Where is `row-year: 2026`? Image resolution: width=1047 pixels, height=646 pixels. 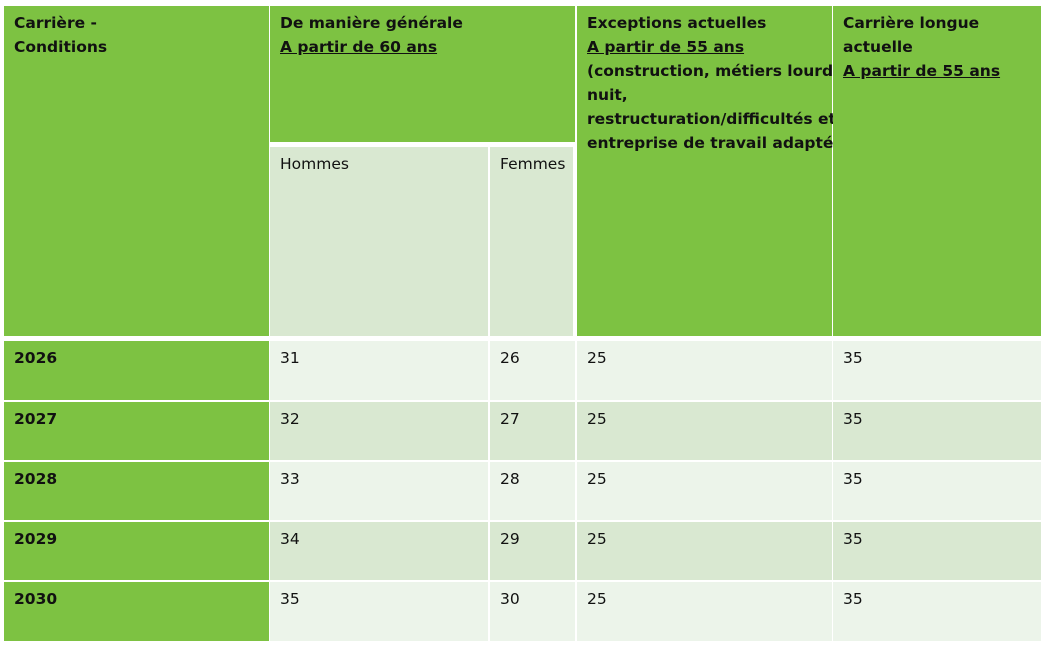 row-year: 2026 is located at coordinates (136, 370).